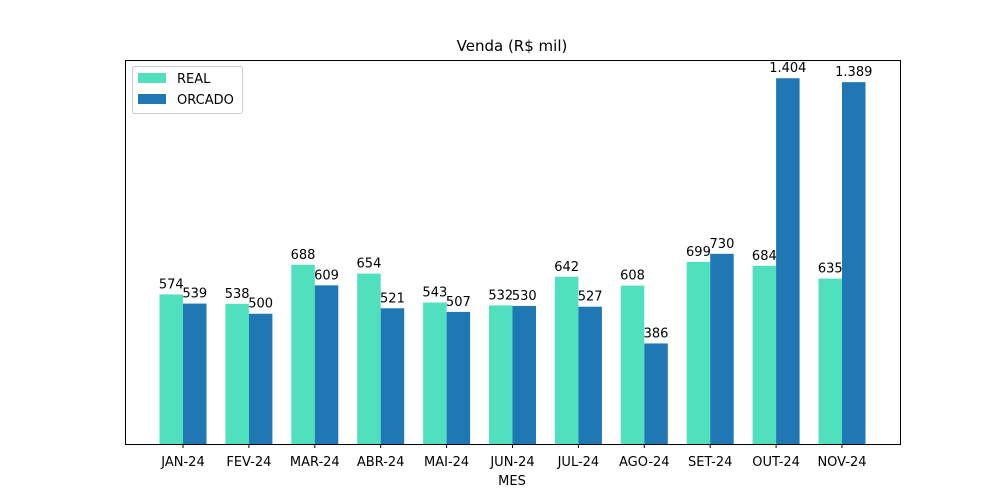 The height and width of the screenshot is (500, 1000). What do you see at coordinates (260, 304) in the screenshot?
I see `value-label-orcado-fev-24: 500` at bounding box center [260, 304].